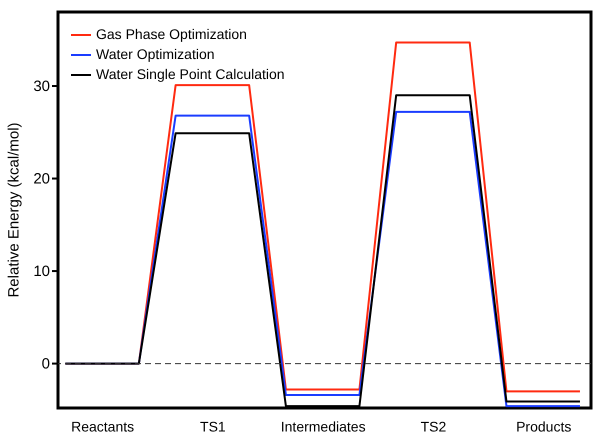 This screenshot has width=613, height=444. Describe the element at coordinates (323, 426) in the screenshot. I see `x-tick-label: Intermediates` at that location.